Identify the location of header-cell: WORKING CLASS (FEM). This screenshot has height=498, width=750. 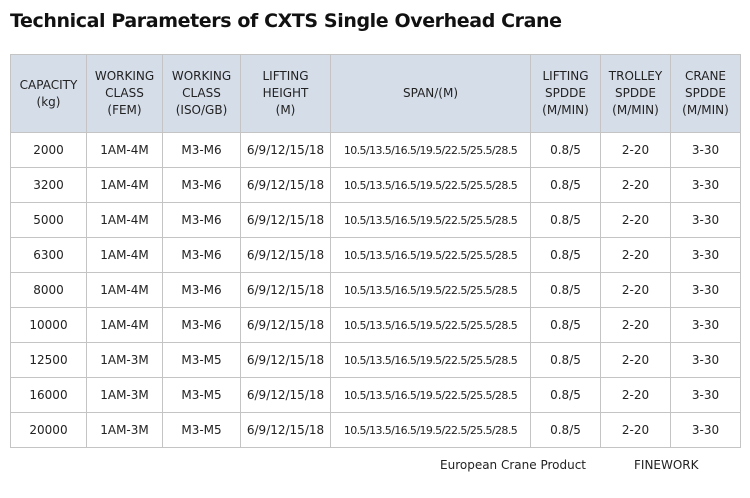
(124, 93).